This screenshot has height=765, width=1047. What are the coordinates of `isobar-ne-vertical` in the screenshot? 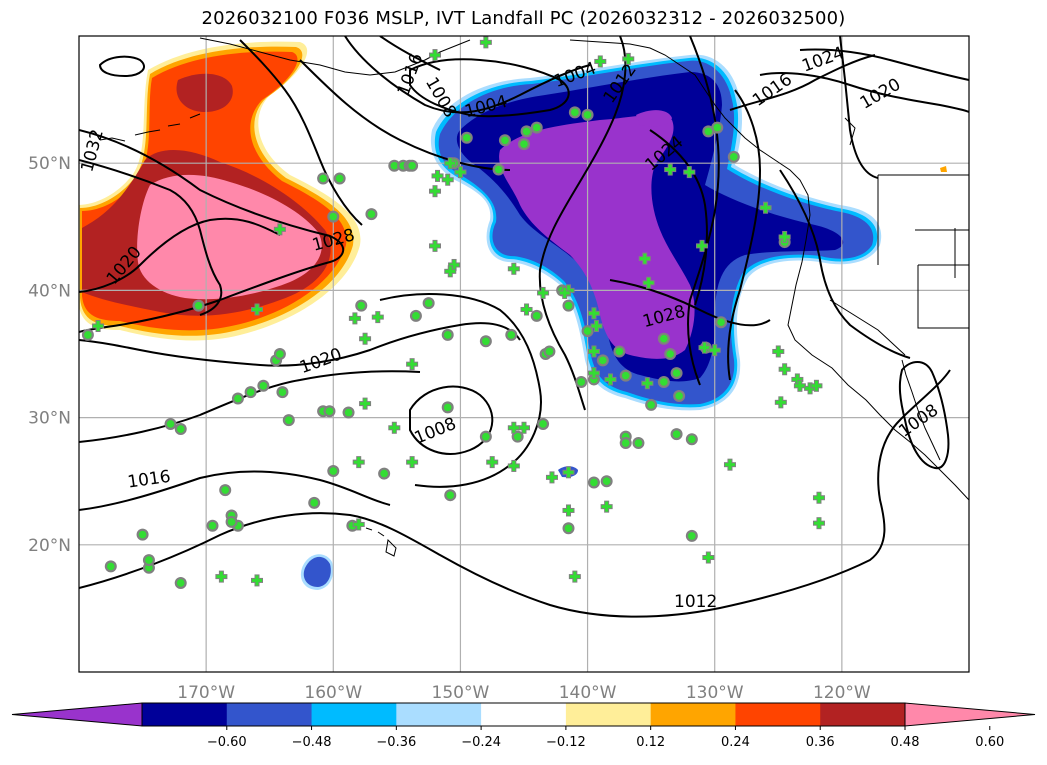 It's located at (859, 107).